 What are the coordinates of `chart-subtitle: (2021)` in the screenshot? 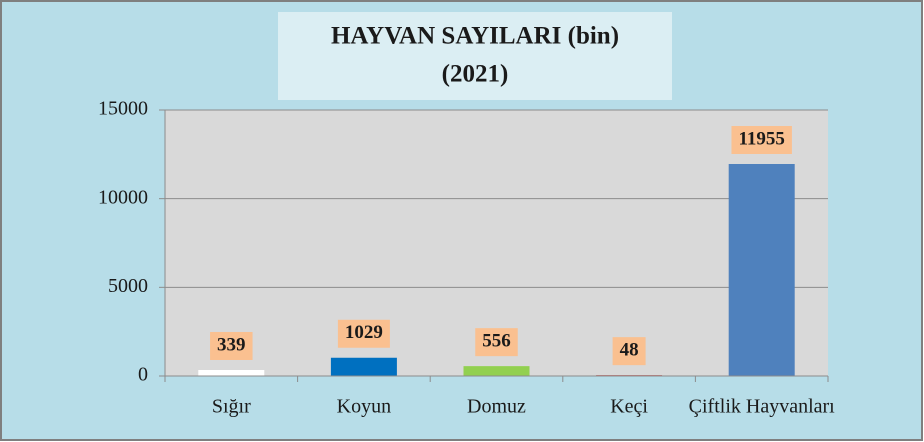 It's located at (475, 74).